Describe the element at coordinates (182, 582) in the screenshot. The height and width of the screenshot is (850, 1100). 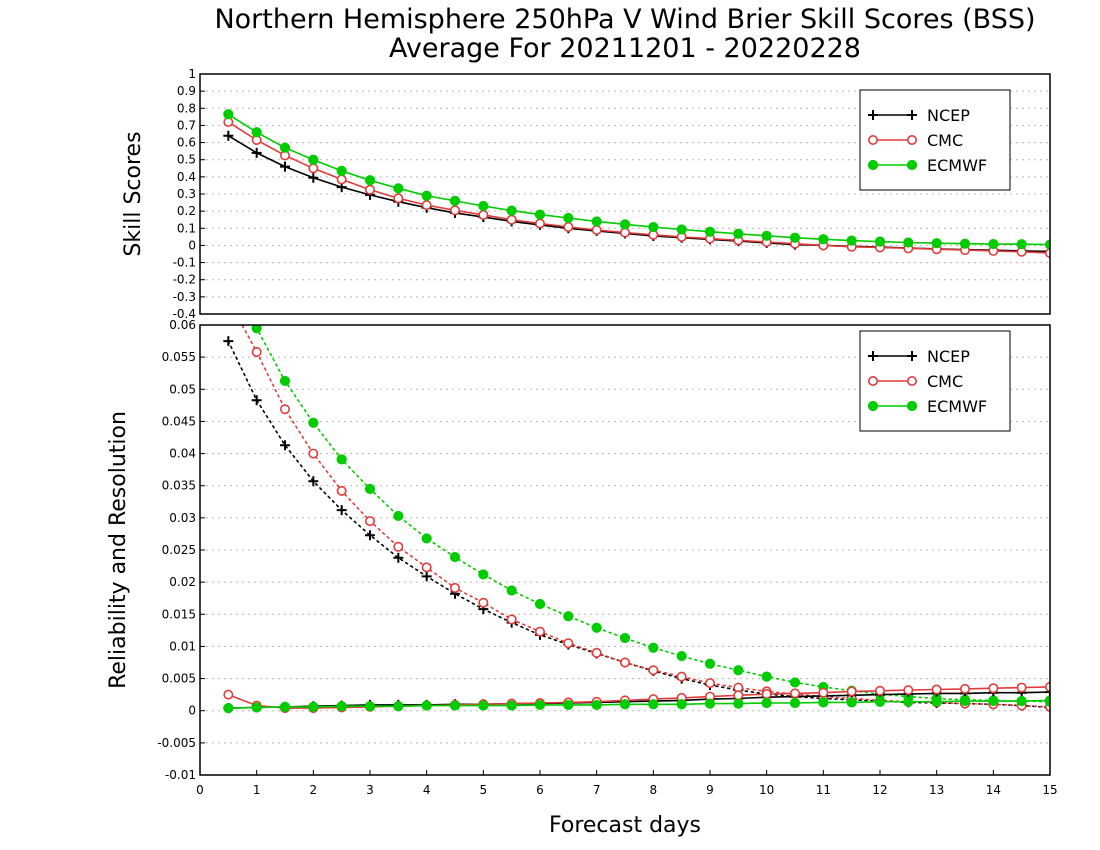
I see `y-tick-label: 0.02` at that location.